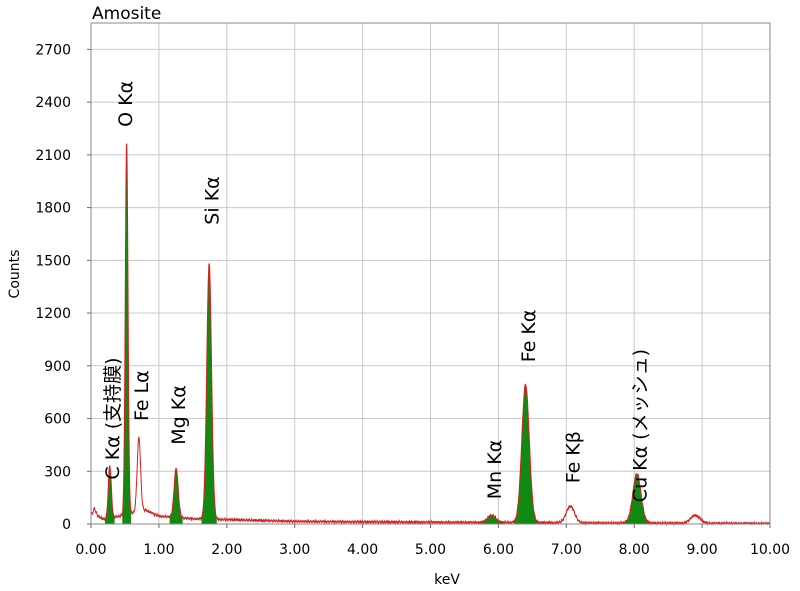 The width and height of the screenshot is (800, 591). What do you see at coordinates (57, 472) in the screenshot?
I see `y-tick-label: 300` at bounding box center [57, 472].